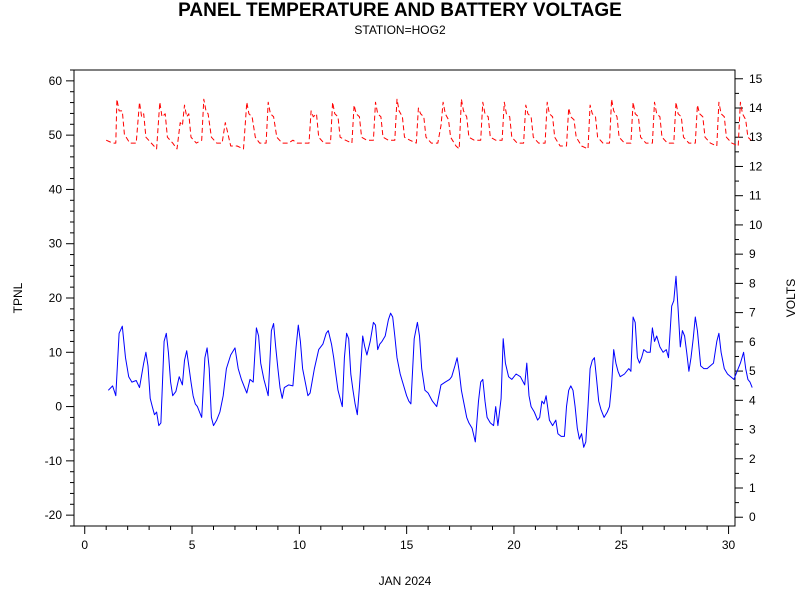 The height and width of the screenshot is (600, 800). Describe the element at coordinates (756, 79) in the screenshot. I see `y-right-tick-label: 15` at that location.